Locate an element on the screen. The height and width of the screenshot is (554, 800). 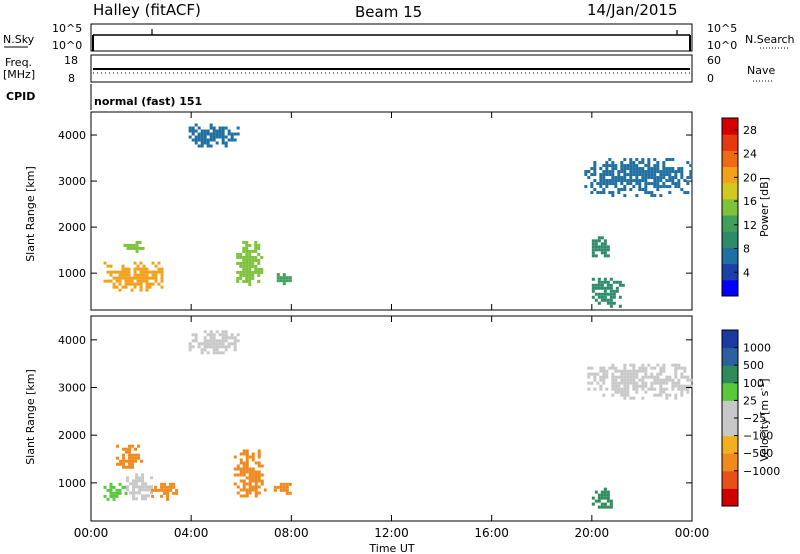
nave-bottom-tick: 0 is located at coordinates (710, 78).